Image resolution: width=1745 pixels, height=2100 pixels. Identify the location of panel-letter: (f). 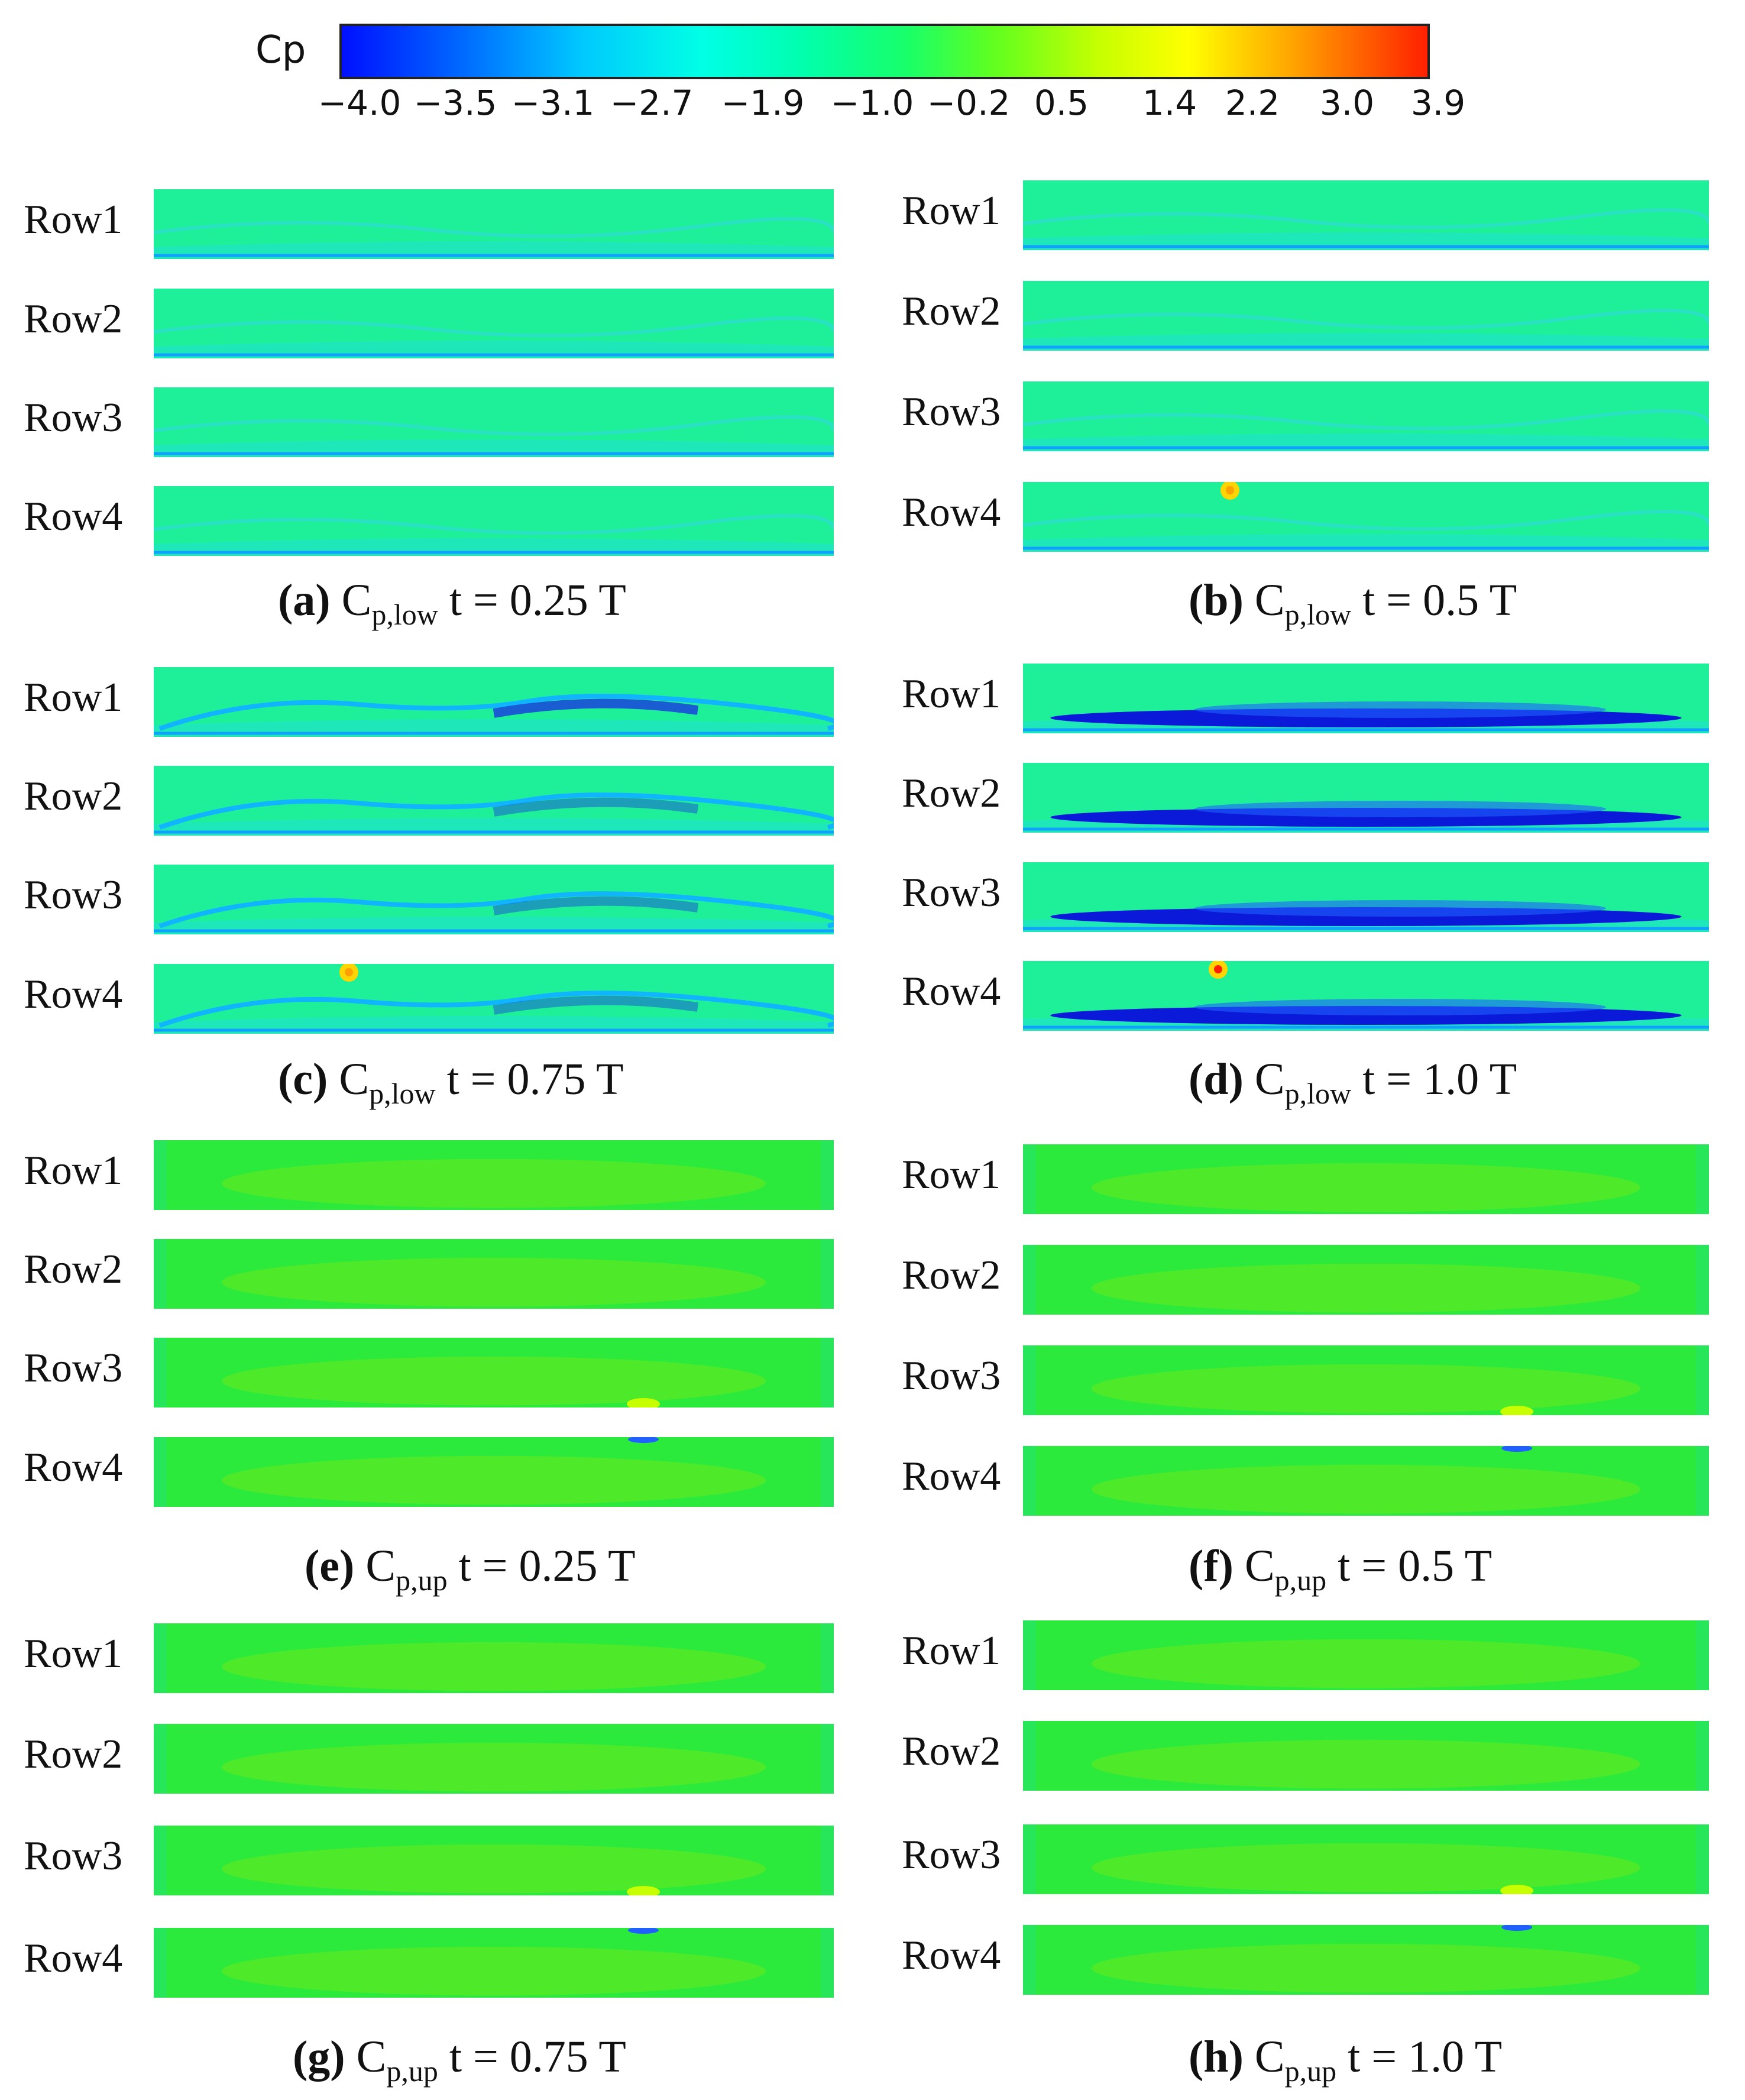
(1217, 1566).